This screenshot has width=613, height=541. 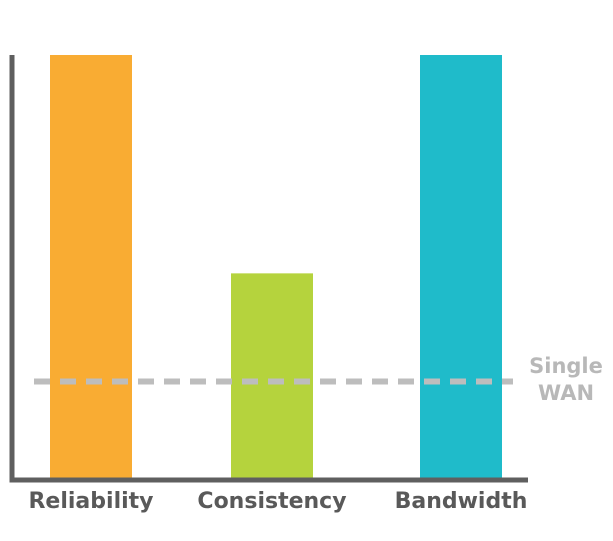 What do you see at coordinates (271, 501) in the screenshot?
I see `x-tick-label-consistency: Consistency` at bounding box center [271, 501].